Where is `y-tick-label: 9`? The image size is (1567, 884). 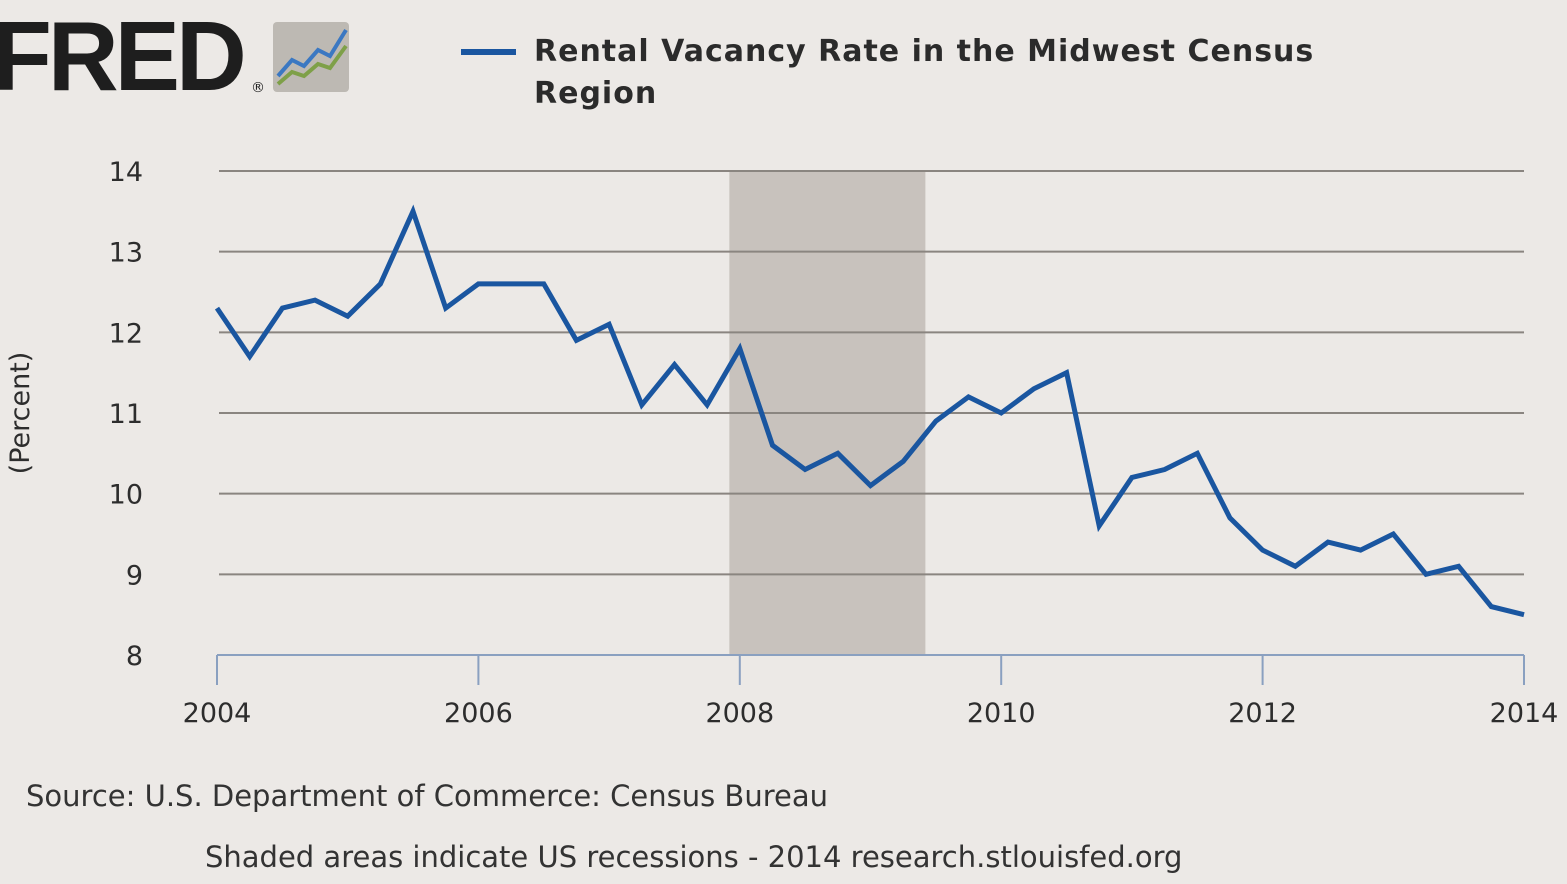
y-tick-label: 9 is located at coordinates (134, 575).